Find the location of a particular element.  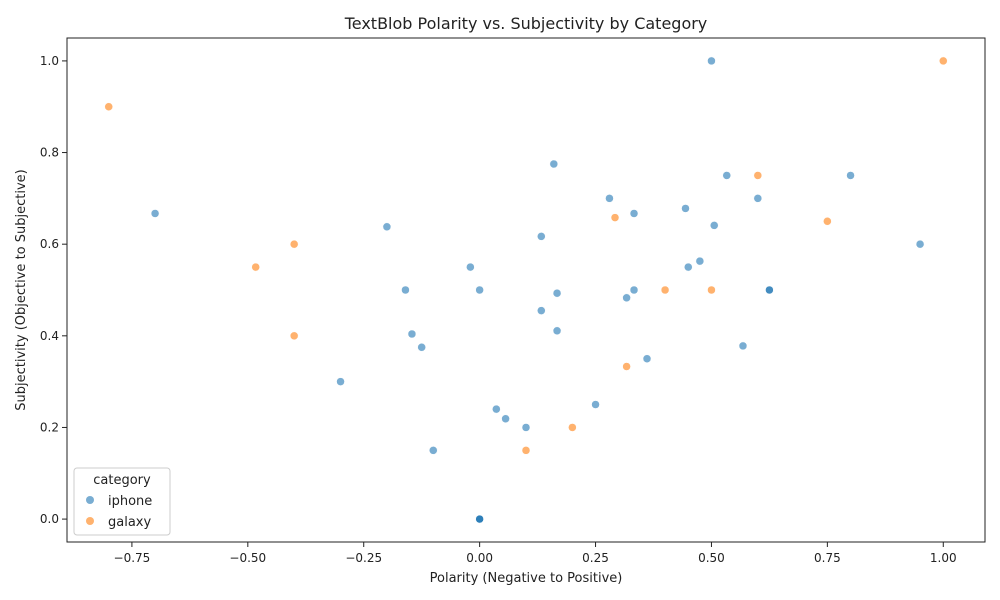

legend-marker-galaxy is located at coordinates (90, 521).